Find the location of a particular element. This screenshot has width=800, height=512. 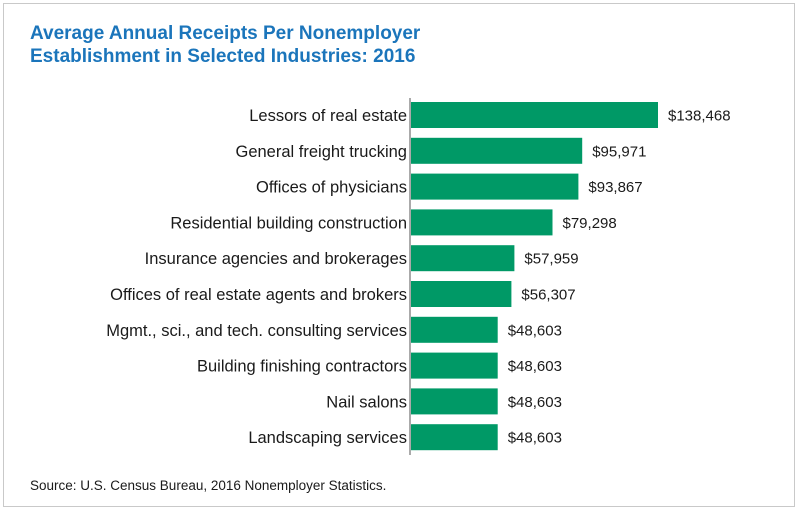

category-label-3: Residential building construction is located at coordinates (288, 223).